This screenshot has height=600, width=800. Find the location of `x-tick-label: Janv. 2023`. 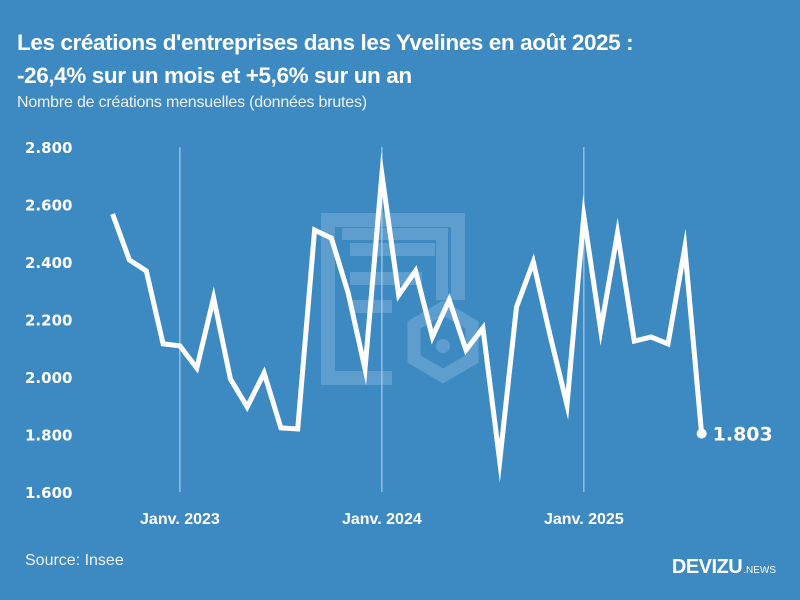

x-tick-label: Janv. 2023 is located at coordinates (180, 519).